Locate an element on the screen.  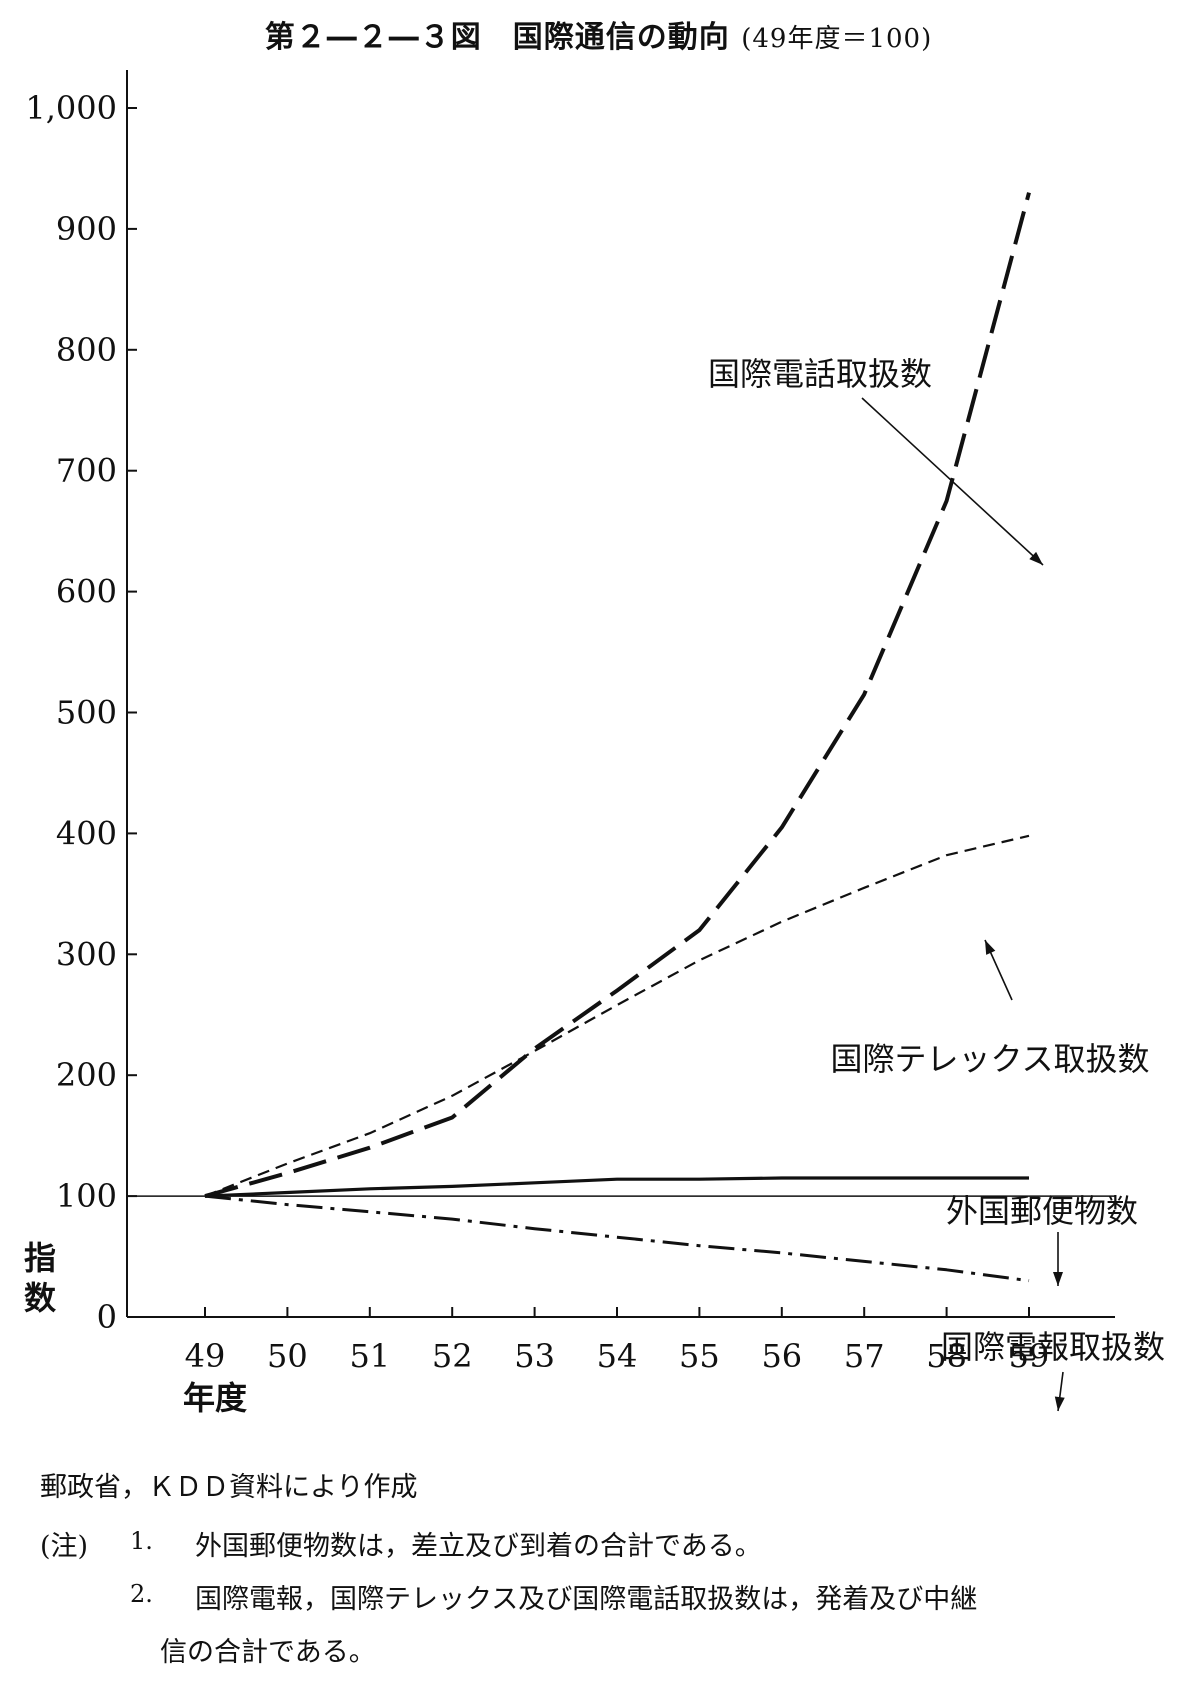
x-tick-label: 59 is located at coordinates (1029, 1356).